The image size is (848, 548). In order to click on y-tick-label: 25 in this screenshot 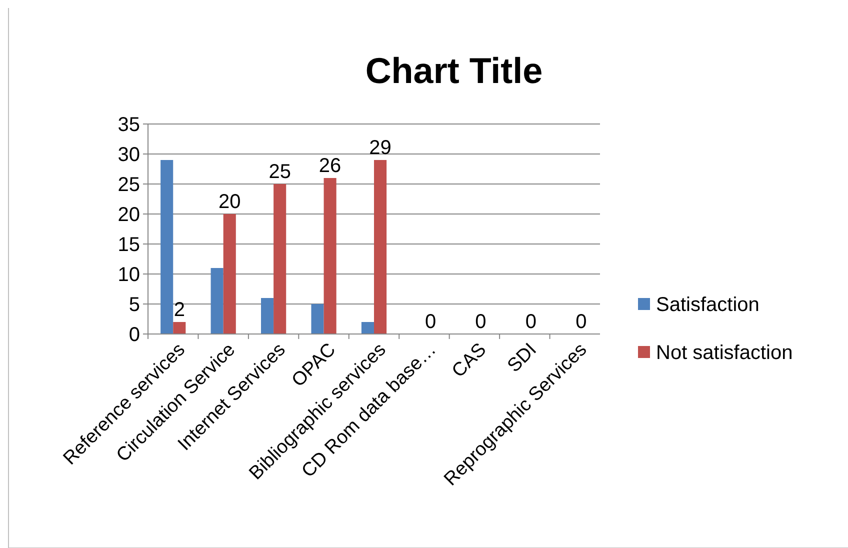, I will do `click(129, 185)`.